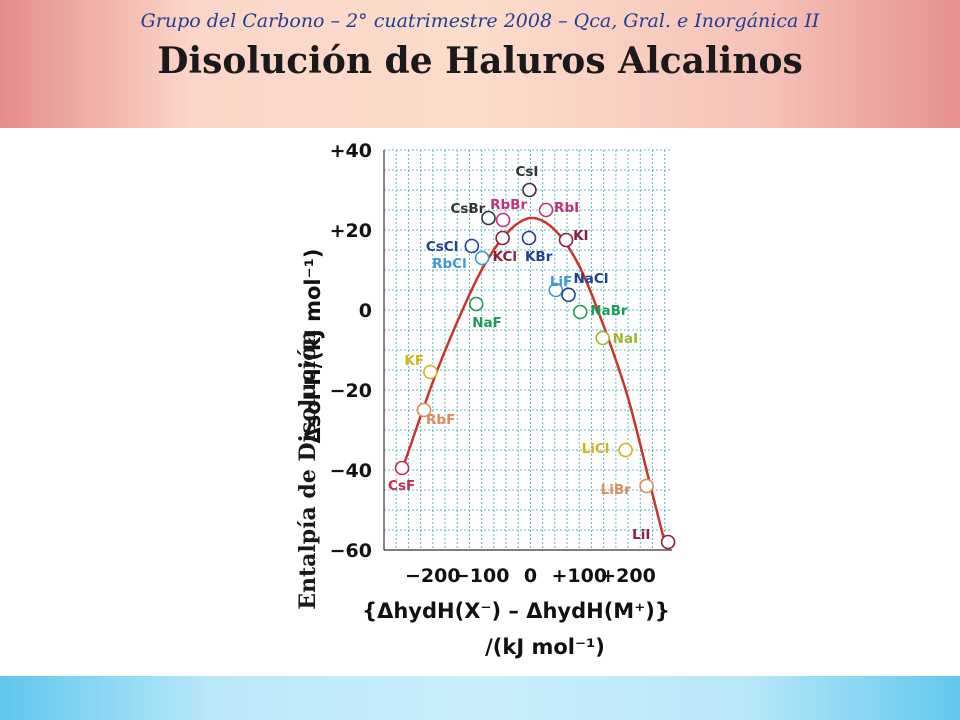 The image size is (960, 720). I want to click on point-label: CsCl, so click(442, 247).